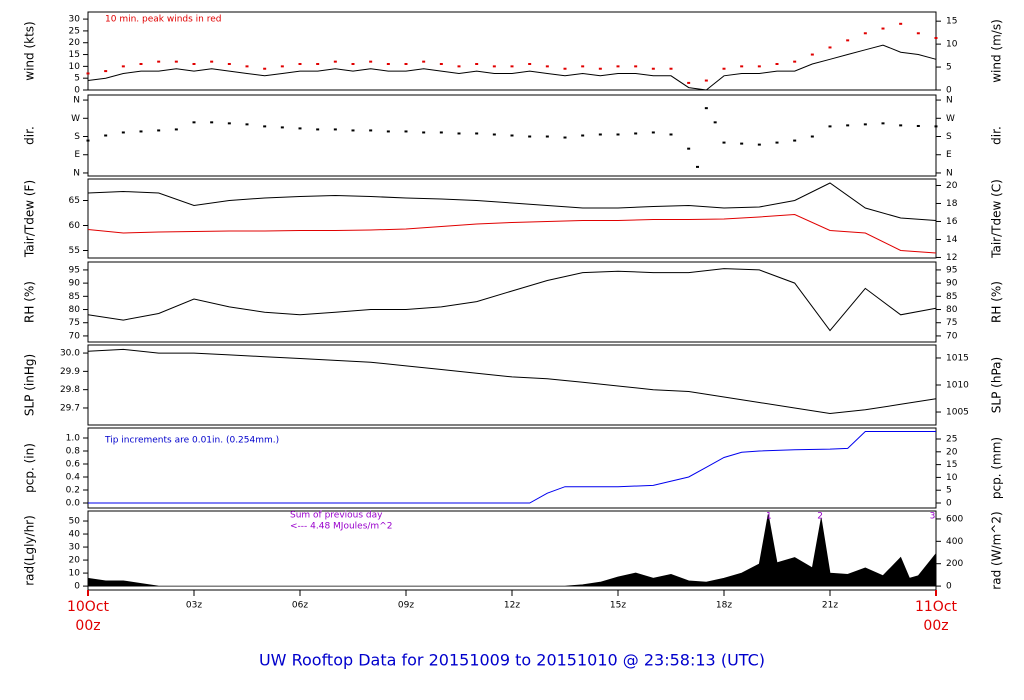 The image size is (1024, 700). I want to click on y-tick-label: 1.0, so click(73, 439).